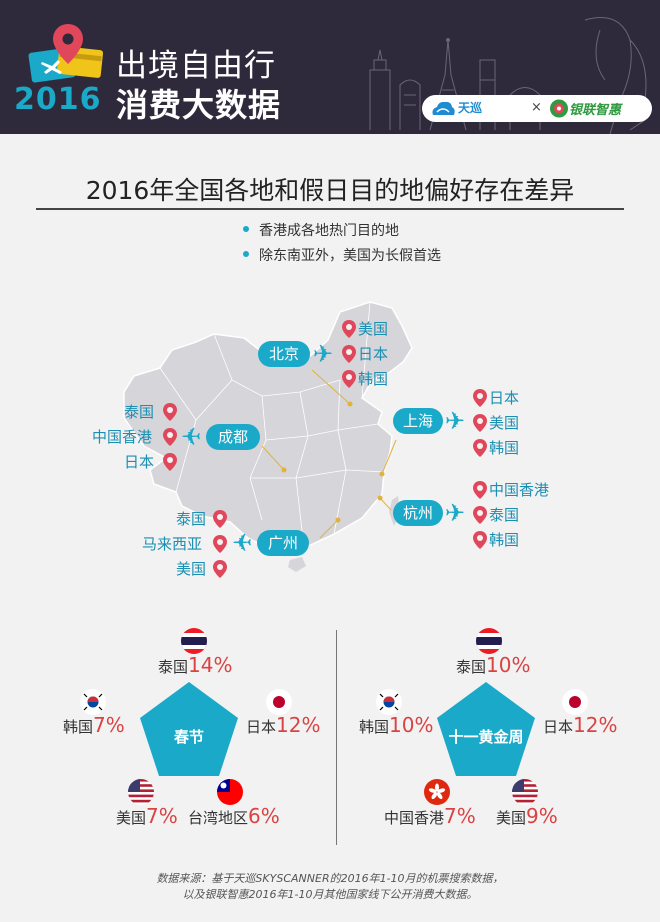 This screenshot has width=660, height=922. I want to click on stat-goldenweek-thailand: 泰国10%, so click(493, 665).